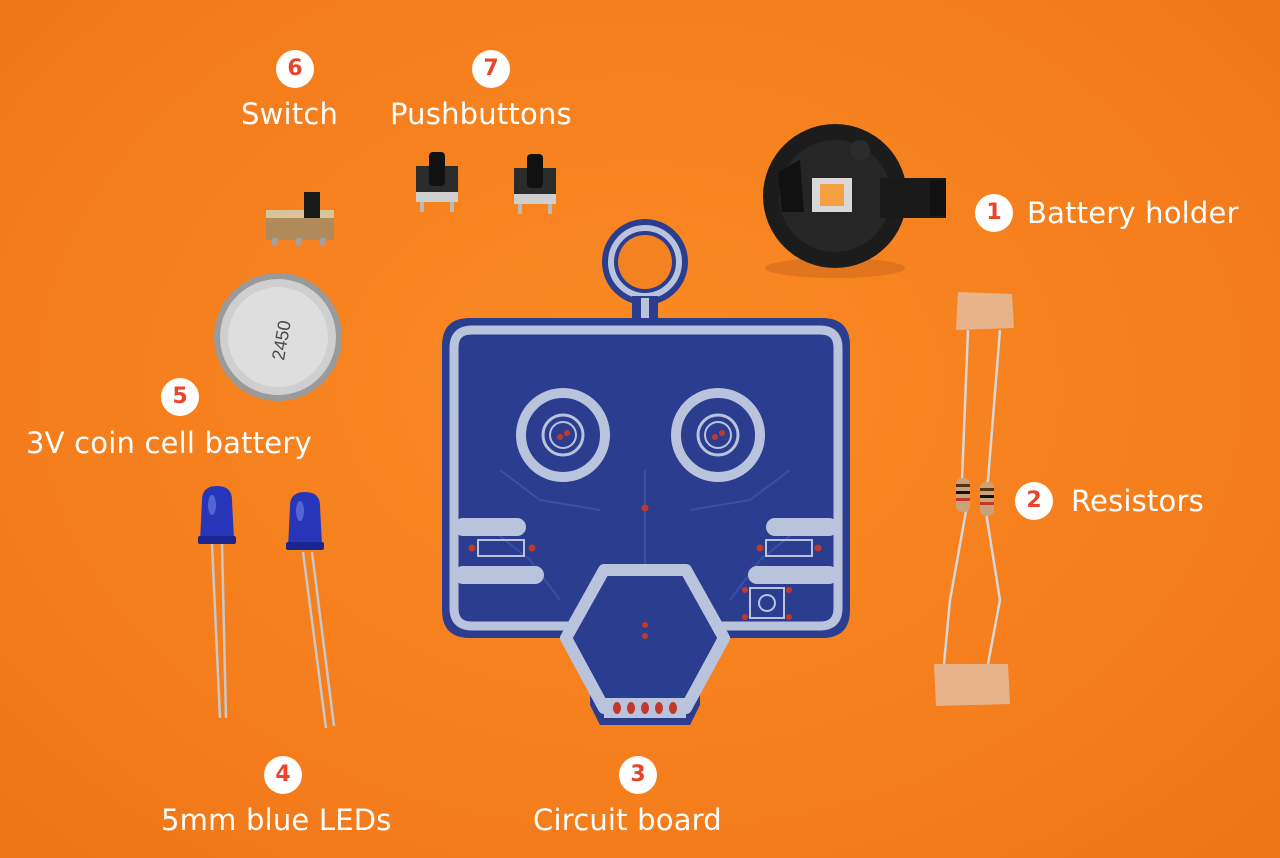 The width and height of the screenshot is (1280, 858). I want to click on badge-3: 3, so click(638, 775).